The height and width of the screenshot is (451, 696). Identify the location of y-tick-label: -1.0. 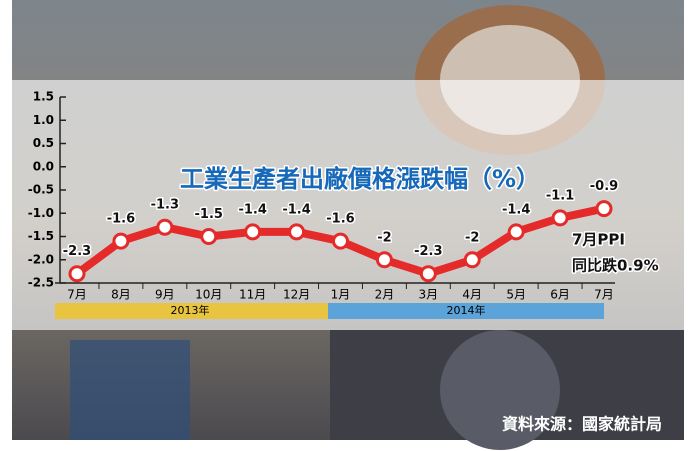
(41, 213).